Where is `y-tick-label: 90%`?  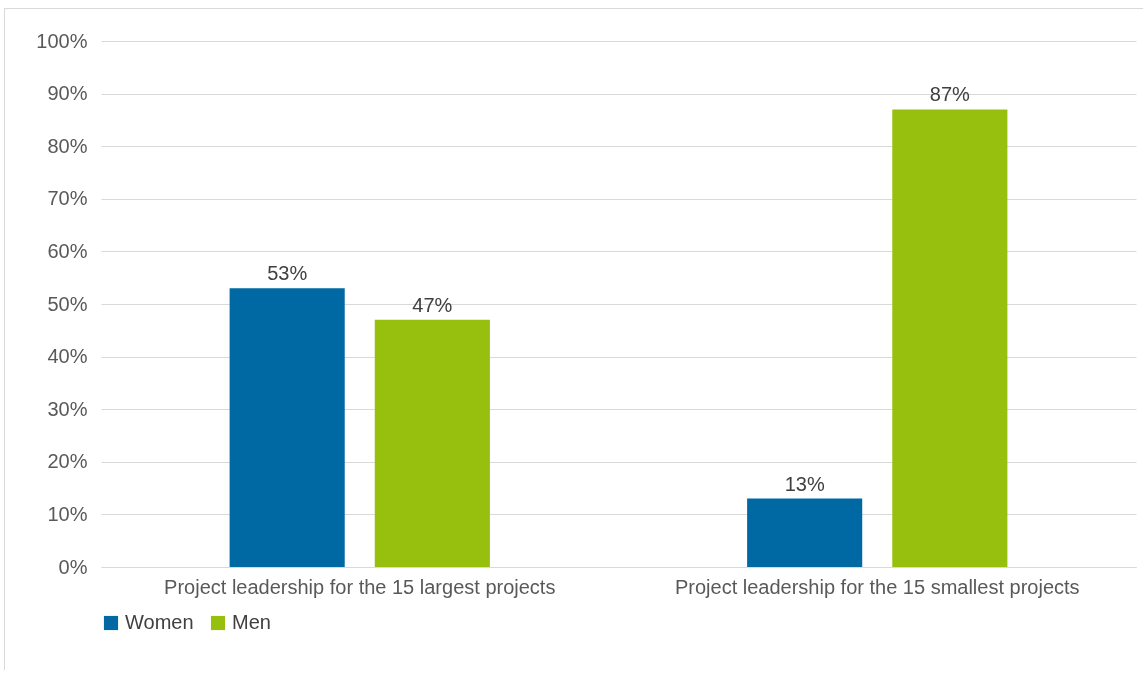
y-tick-label: 90% is located at coordinates (67, 93).